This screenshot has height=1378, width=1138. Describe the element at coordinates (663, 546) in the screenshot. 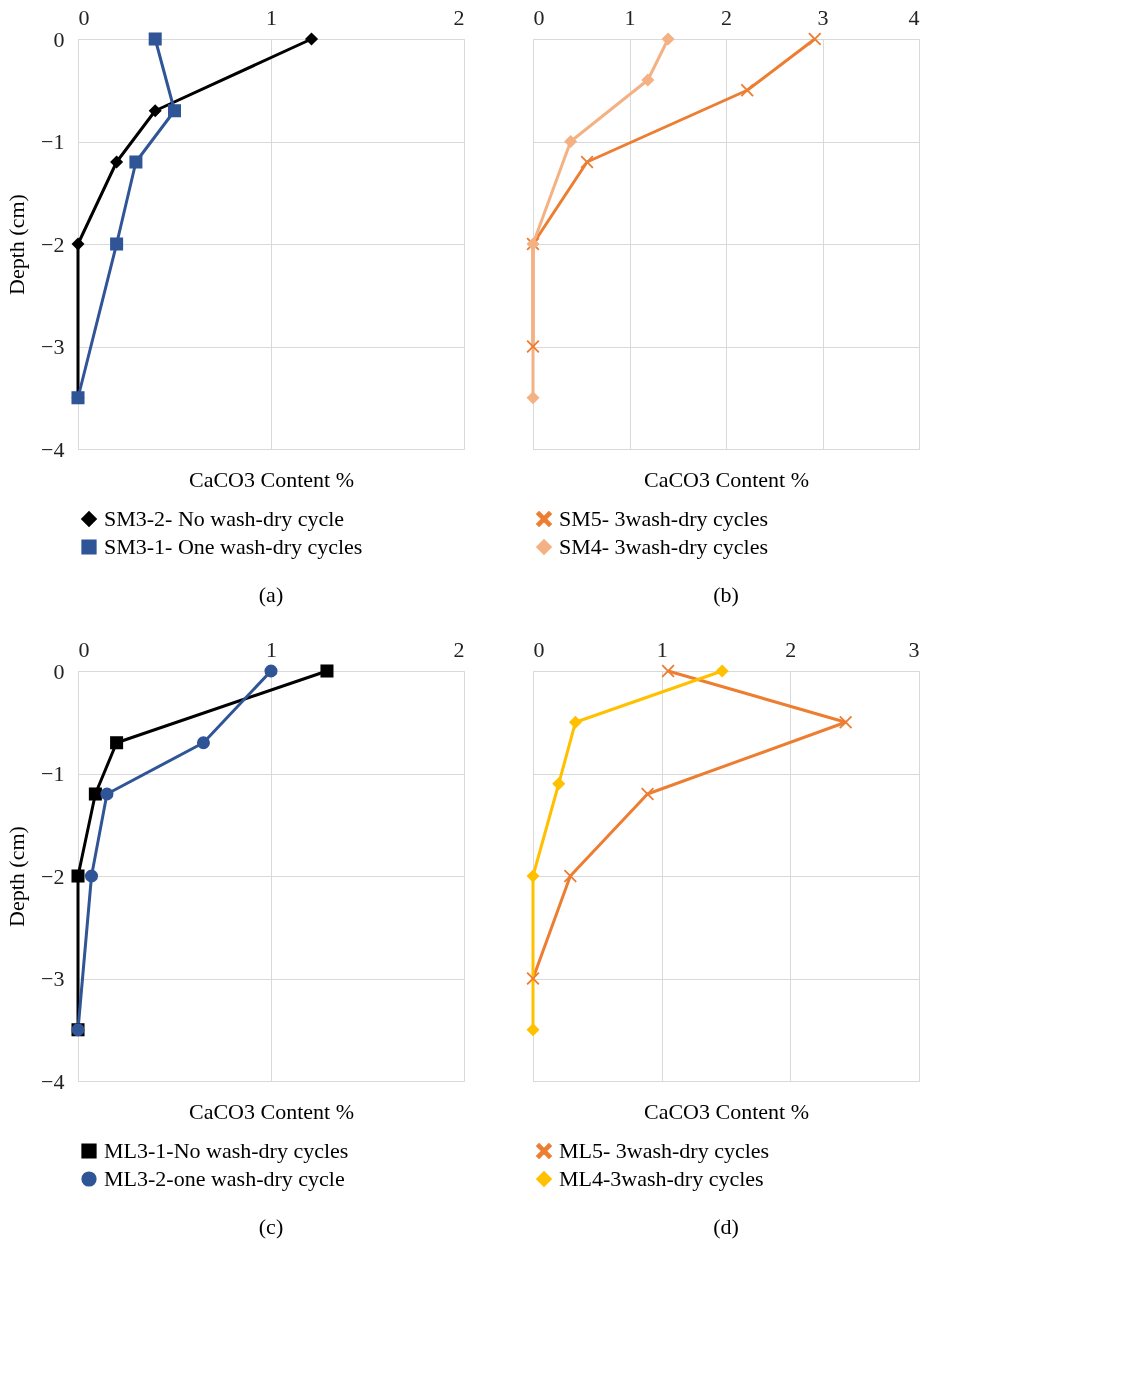

I see `legend-label: SM4- 3wash-dry cycles` at that location.